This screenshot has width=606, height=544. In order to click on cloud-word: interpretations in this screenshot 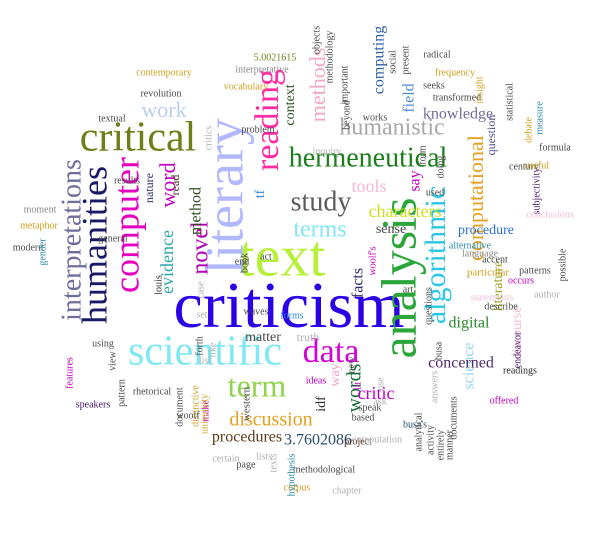, I will do `click(71, 240)`.